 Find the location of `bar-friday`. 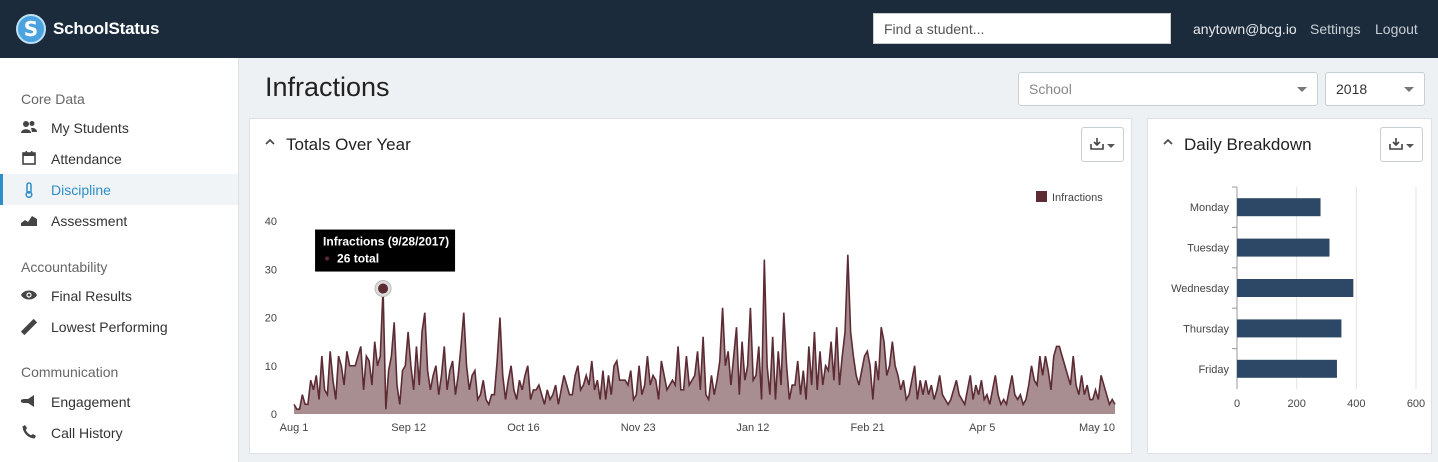

bar-friday is located at coordinates (1287, 368).